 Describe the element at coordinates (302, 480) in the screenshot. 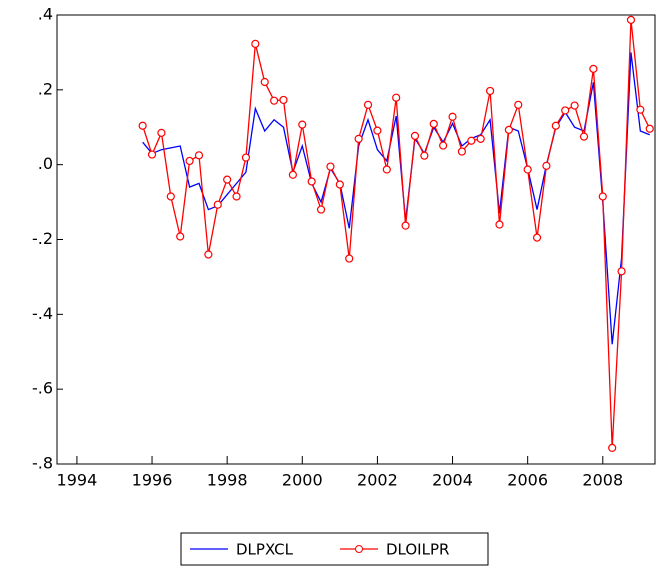

I see `x-tick-label: 2000` at that location.